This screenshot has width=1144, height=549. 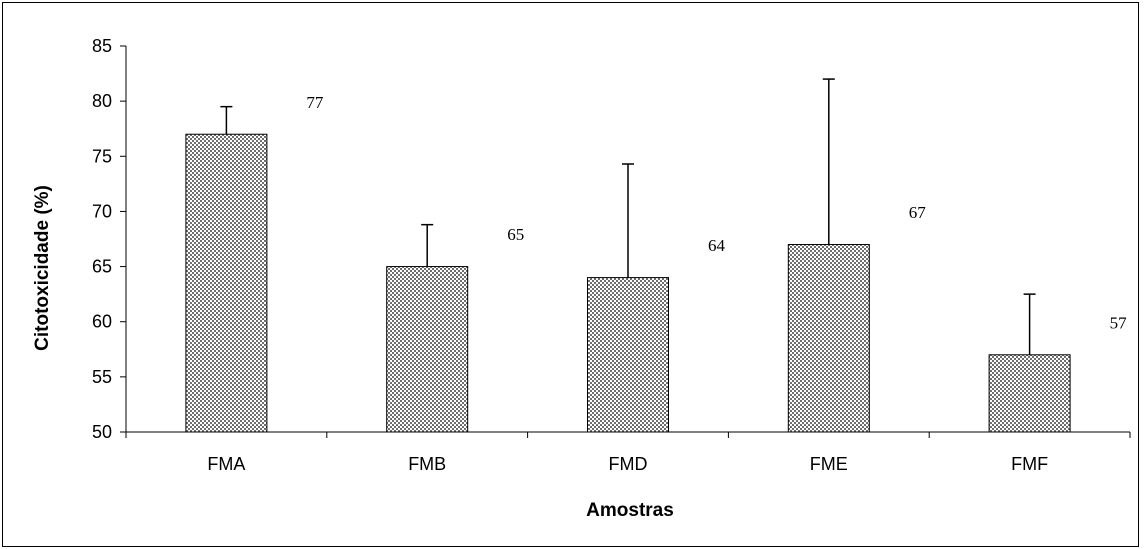 I want to click on y-tick-label: 50, so click(x=102, y=432).